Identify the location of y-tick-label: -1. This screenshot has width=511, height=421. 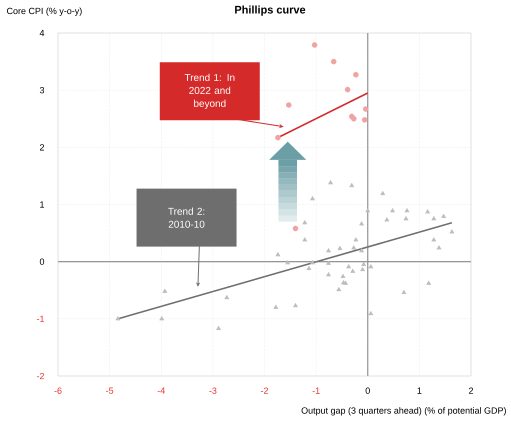
(40, 319).